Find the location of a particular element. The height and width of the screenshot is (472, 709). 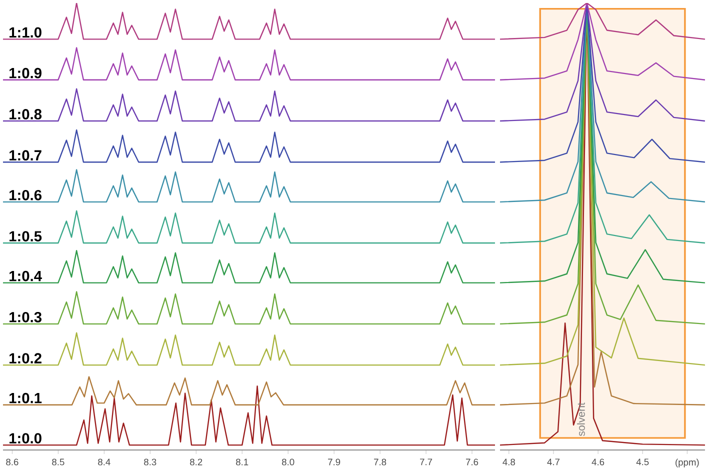

series-label: 1:1.0 is located at coordinates (26, 32).